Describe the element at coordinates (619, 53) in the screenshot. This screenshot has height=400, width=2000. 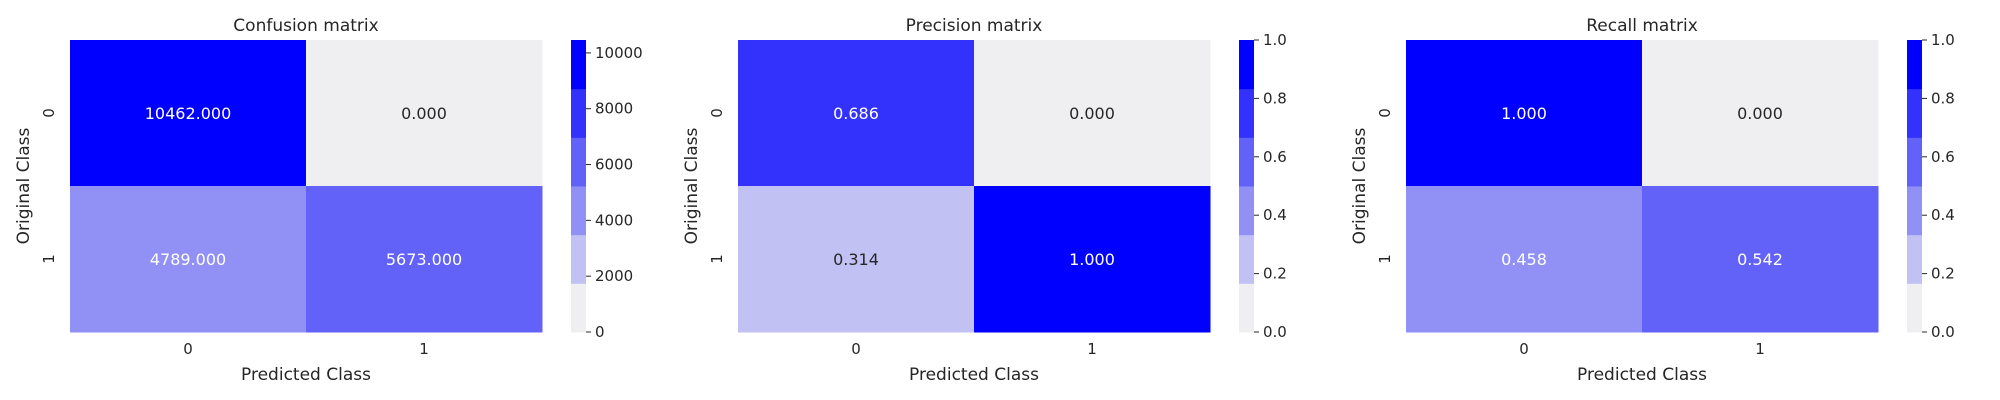
I see `colorbar-tick-label: 10000` at that location.